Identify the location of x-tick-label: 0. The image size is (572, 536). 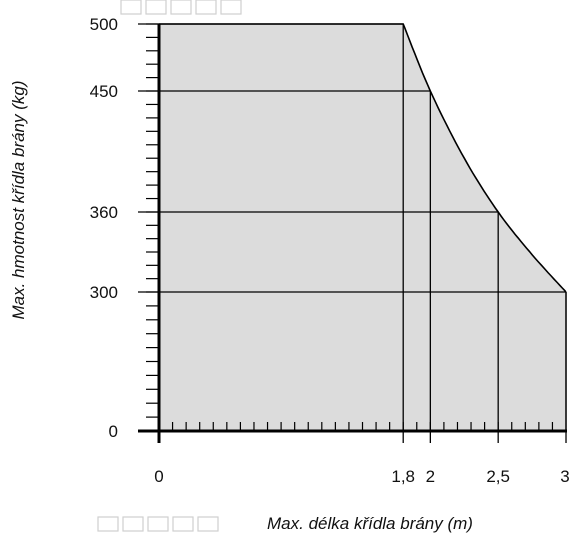
(158, 476).